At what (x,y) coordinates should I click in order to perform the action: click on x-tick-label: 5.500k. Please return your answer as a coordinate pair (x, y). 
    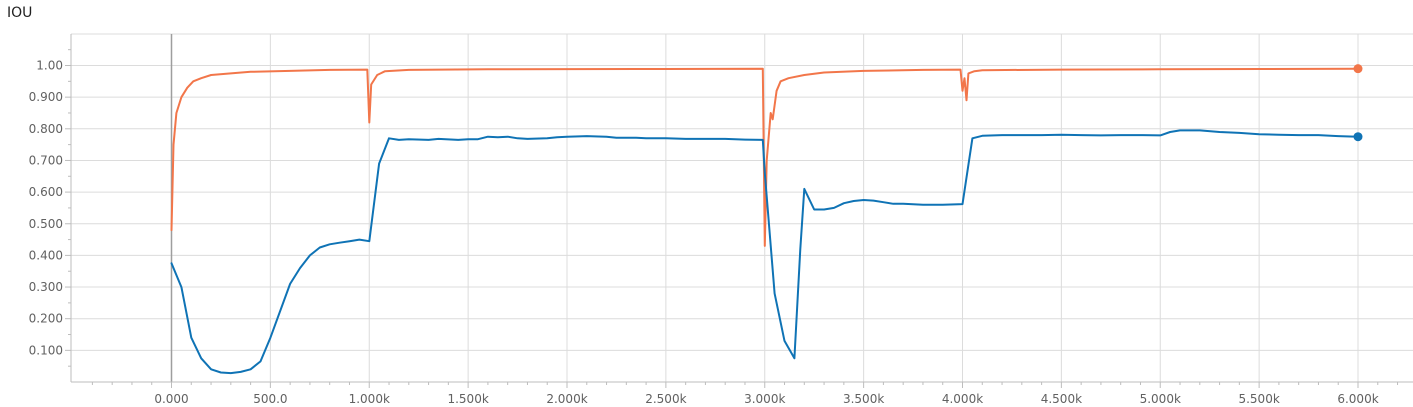
    Looking at the image, I should click on (1258, 399).